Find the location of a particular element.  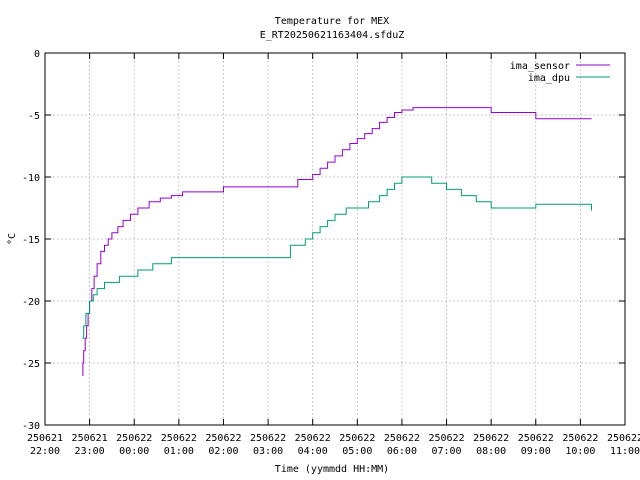

x-tick-label-time: 07:00 is located at coordinates (446, 451).